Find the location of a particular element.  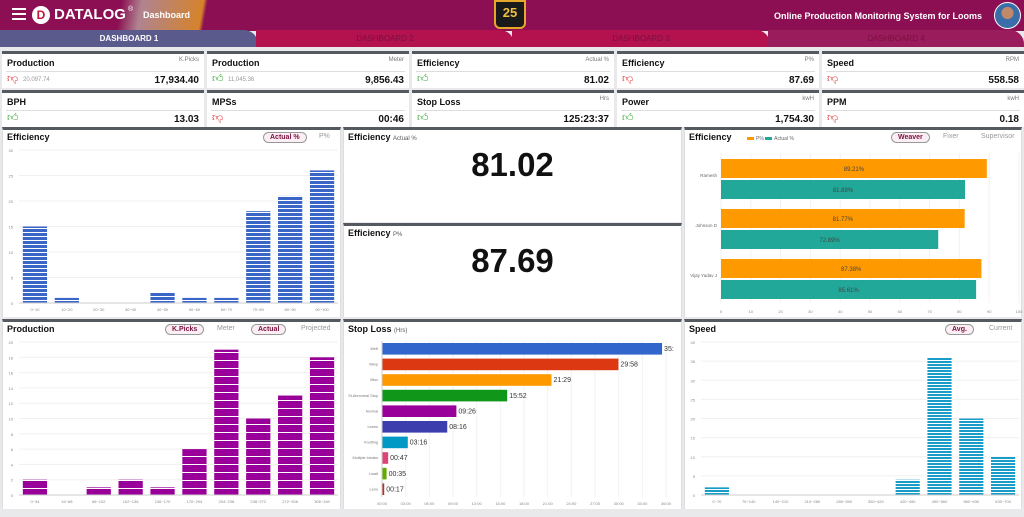

y-tick-label: 10 is located at coordinates (693, 457).